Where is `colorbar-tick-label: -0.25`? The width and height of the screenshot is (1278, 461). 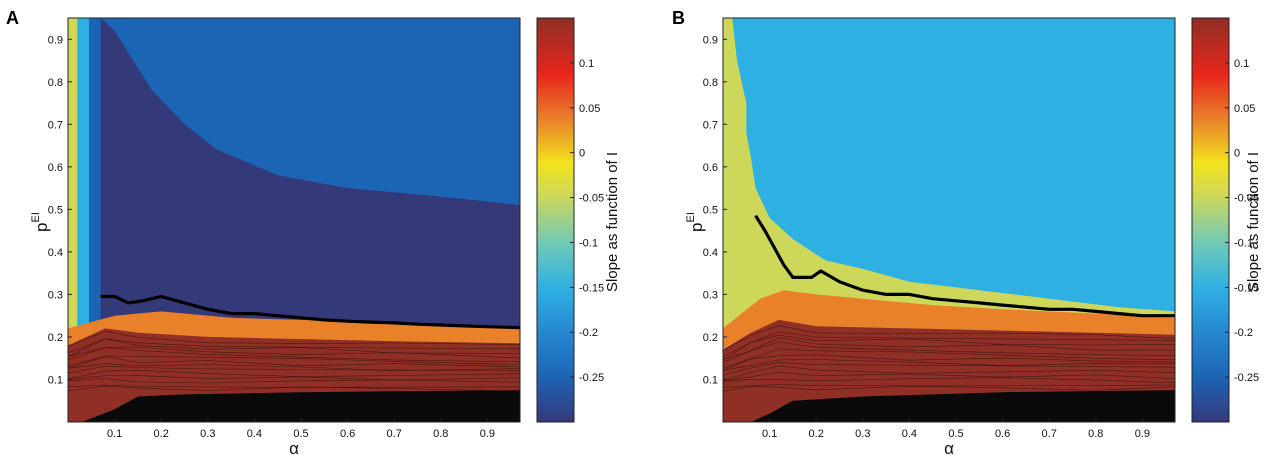
colorbar-tick-label: -0.25 is located at coordinates (591, 378).